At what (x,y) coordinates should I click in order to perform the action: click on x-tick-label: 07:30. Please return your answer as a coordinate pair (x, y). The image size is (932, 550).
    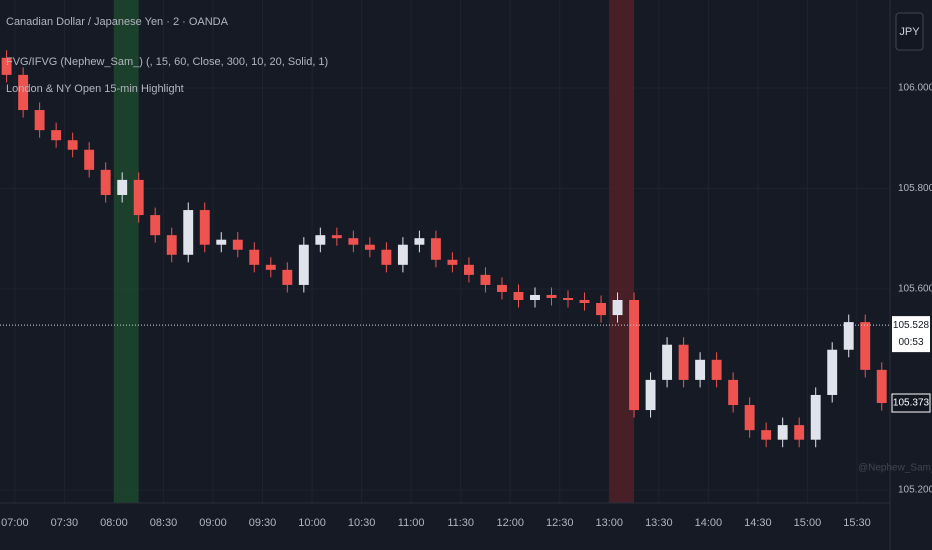
    Looking at the image, I should click on (65, 523).